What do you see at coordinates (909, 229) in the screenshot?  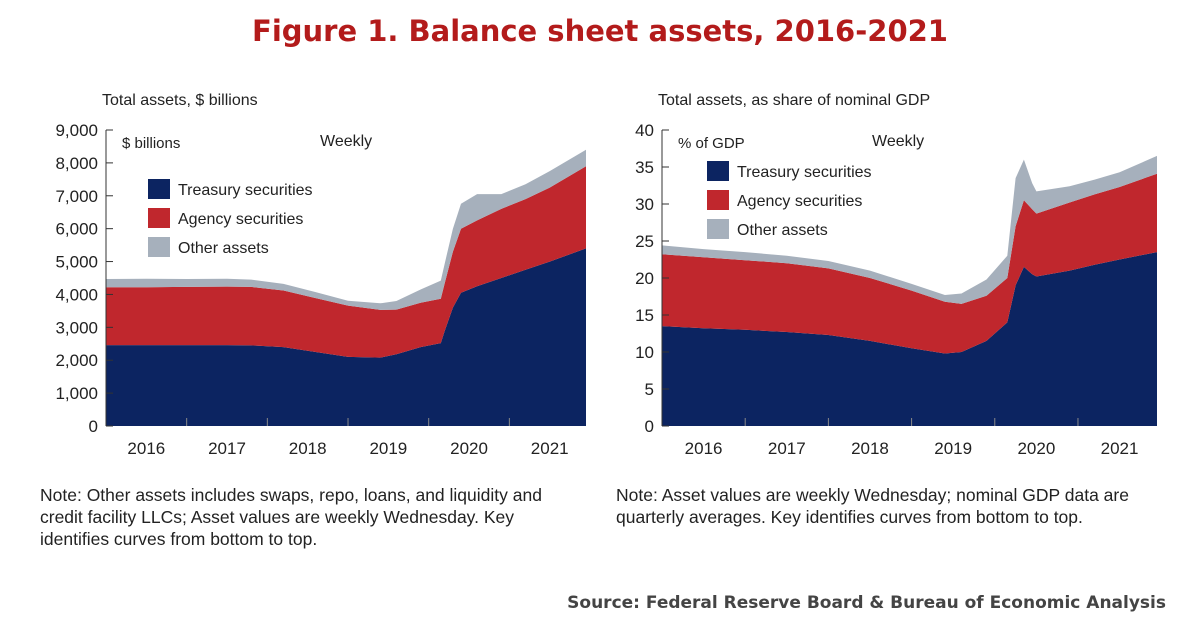 I see `series-area-other` at bounding box center [909, 229].